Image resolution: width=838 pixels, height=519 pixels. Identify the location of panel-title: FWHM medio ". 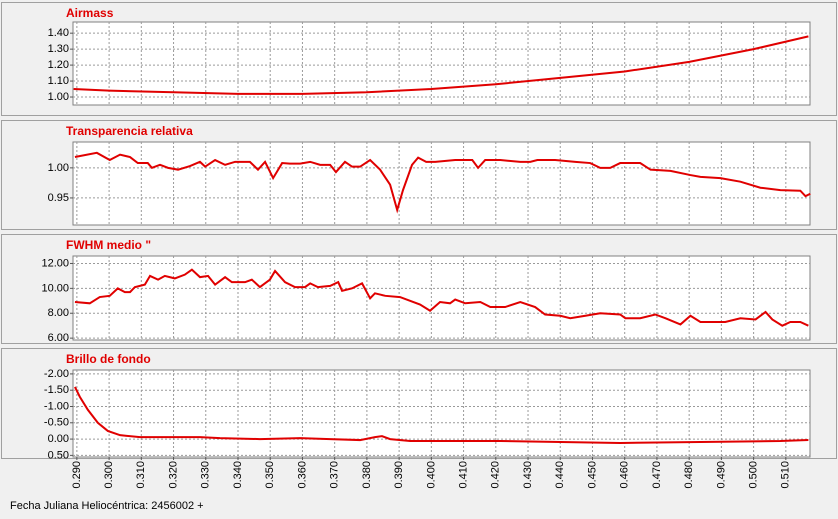
(108, 245).